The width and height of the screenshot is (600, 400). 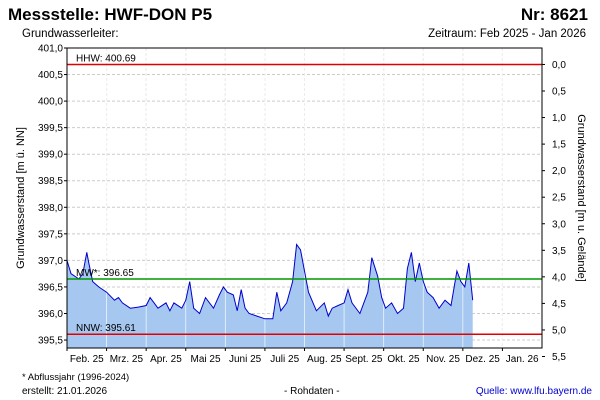 What do you see at coordinates (127, 359) in the screenshot?
I see `x-tick-label: Mrz. 25` at bounding box center [127, 359].